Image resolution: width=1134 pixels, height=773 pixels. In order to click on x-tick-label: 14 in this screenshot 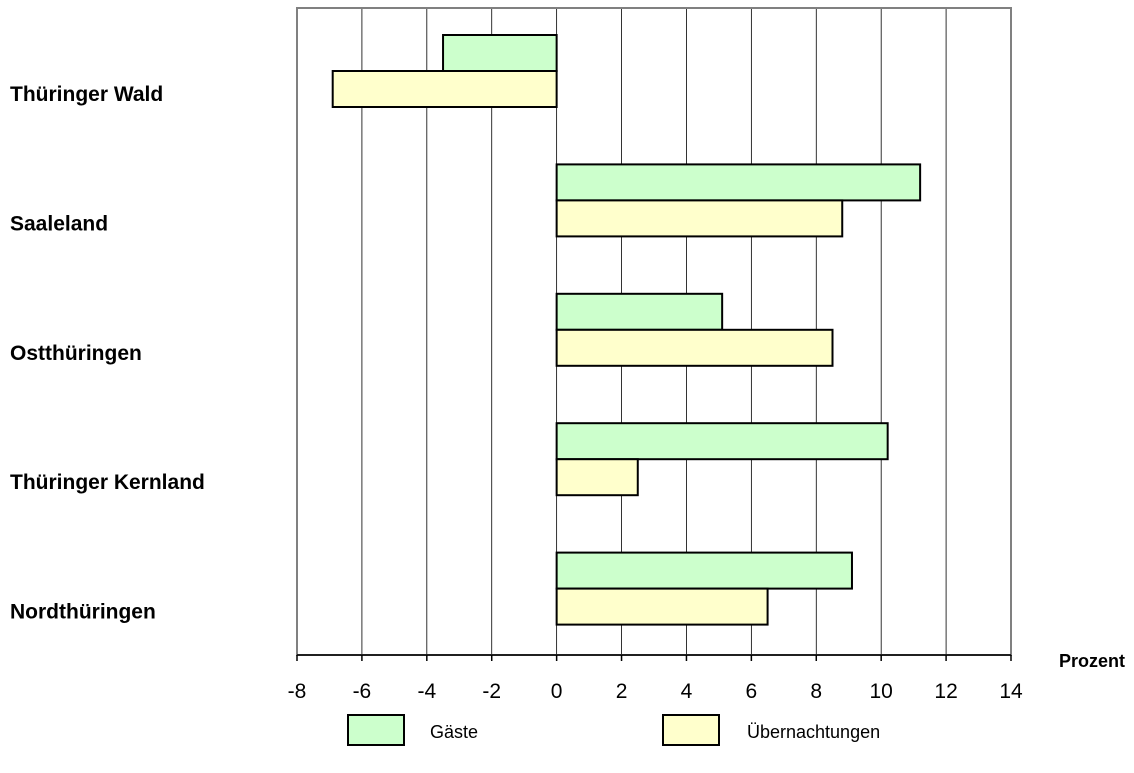, I will do `click(1011, 691)`.